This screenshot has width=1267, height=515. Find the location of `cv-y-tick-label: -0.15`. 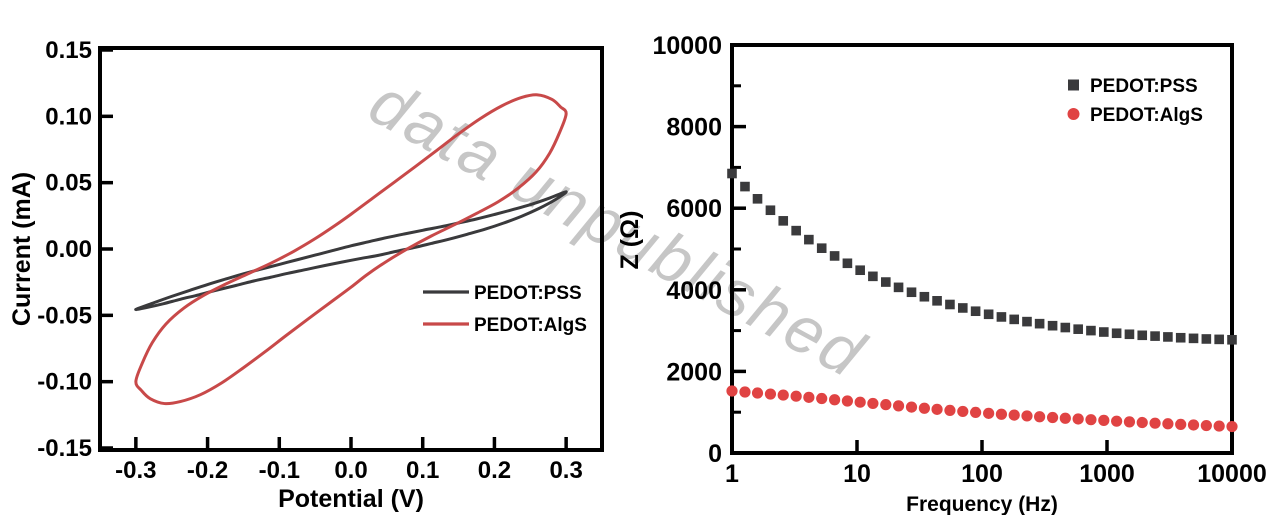

cv-y-tick-label: -0.15 is located at coordinates (64, 448).